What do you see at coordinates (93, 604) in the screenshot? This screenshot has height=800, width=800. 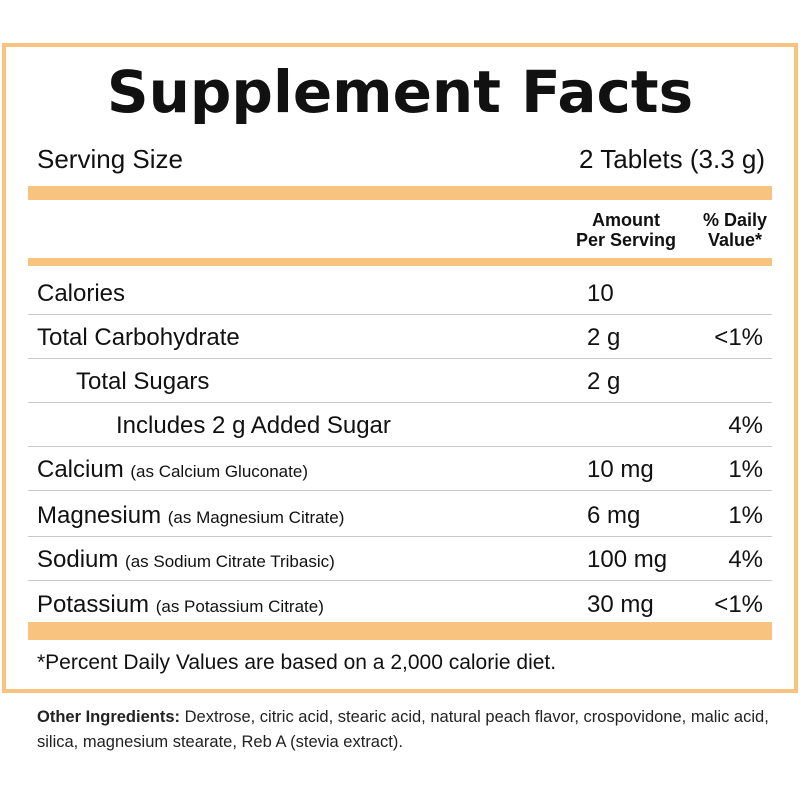 I see `nutrient-label: Potassium` at bounding box center [93, 604].